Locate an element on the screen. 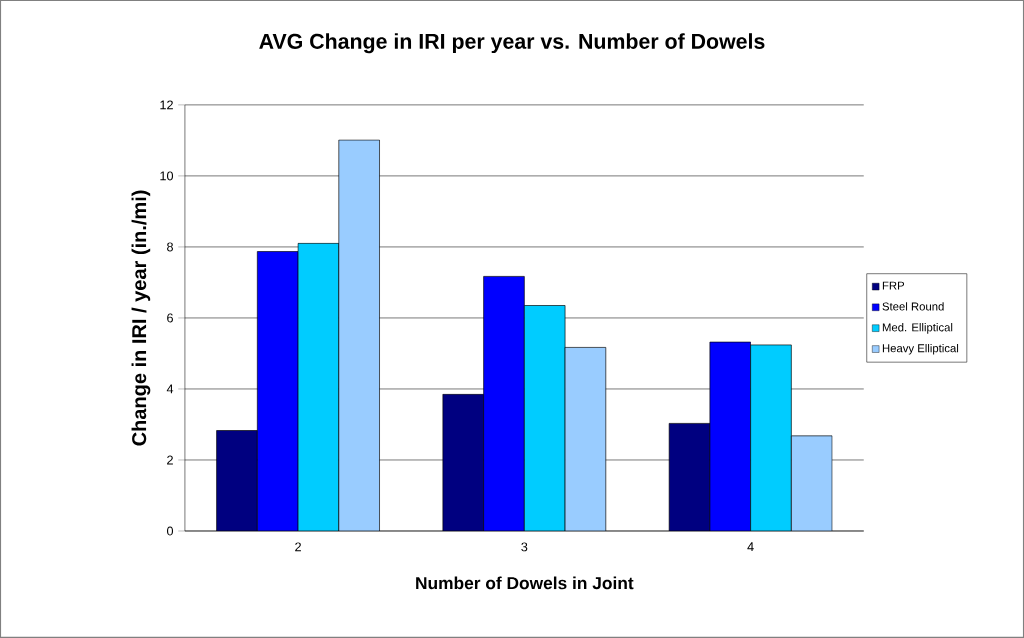 The image size is (1024, 638). x-axis-title: Number of Dowels in Joint is located at coordinates (525, 583).